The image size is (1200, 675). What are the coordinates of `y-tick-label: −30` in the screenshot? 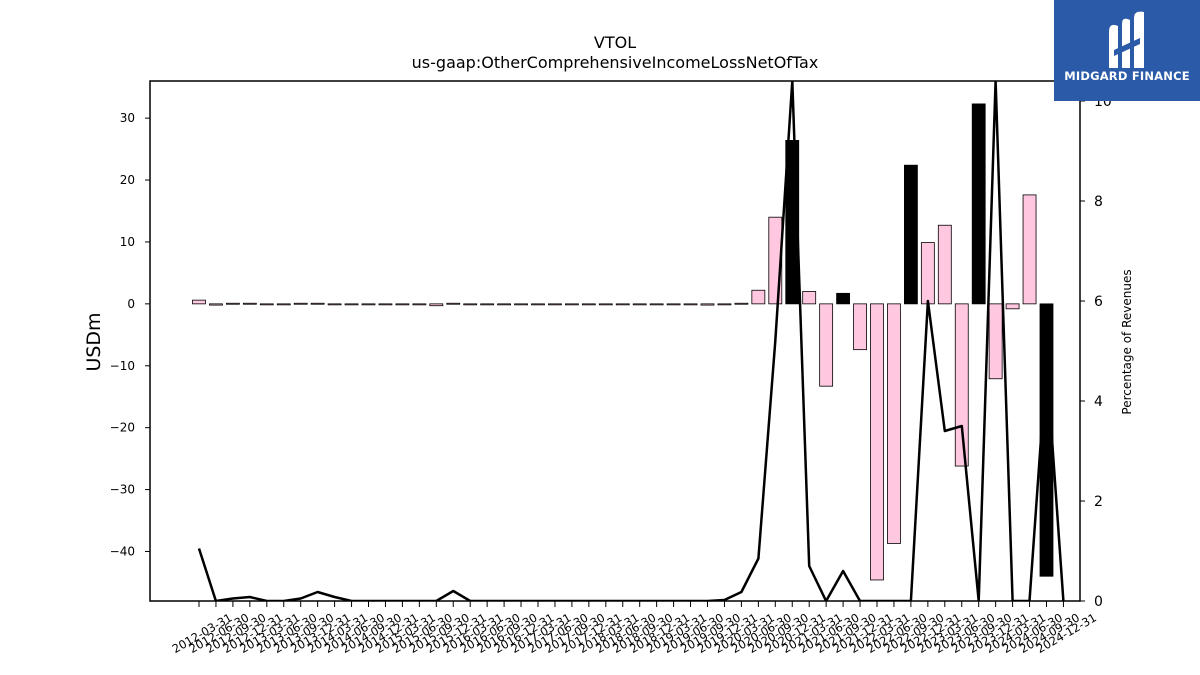 It's located at (122, 490).